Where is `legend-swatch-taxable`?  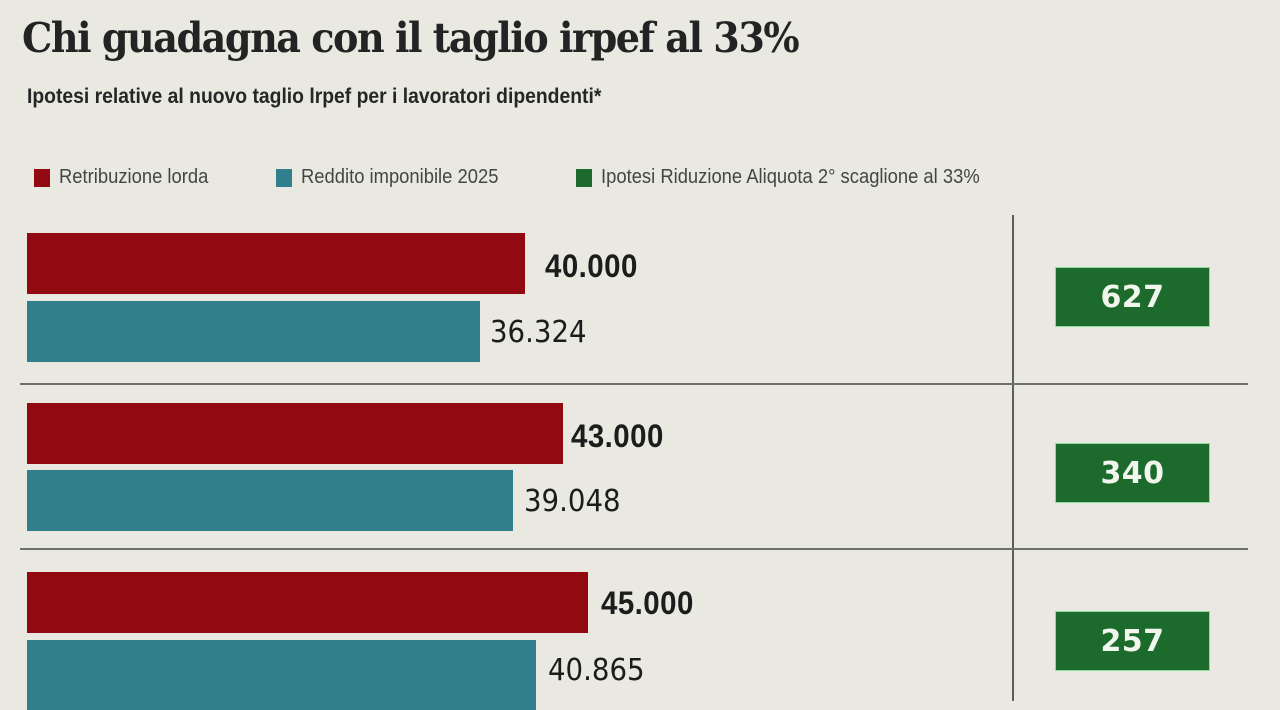 legend-swatch-taxable is located at coordinates (284, 177).